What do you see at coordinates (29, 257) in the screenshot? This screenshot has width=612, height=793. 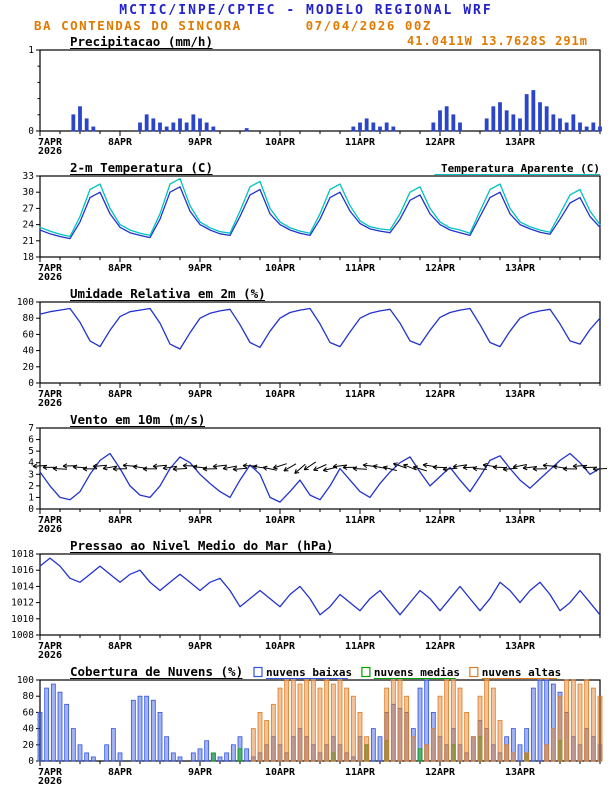 I see `svg-text: 18` at bounding box center [29, 257].